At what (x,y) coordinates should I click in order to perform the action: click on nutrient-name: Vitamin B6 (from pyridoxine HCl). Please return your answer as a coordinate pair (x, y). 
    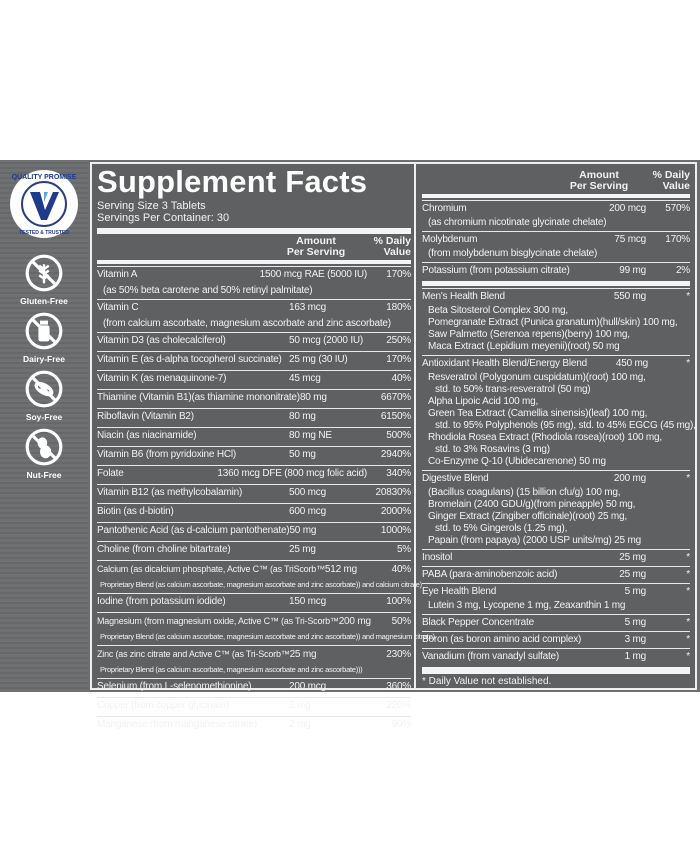
    Looking at the image, I should click on (167, 454).